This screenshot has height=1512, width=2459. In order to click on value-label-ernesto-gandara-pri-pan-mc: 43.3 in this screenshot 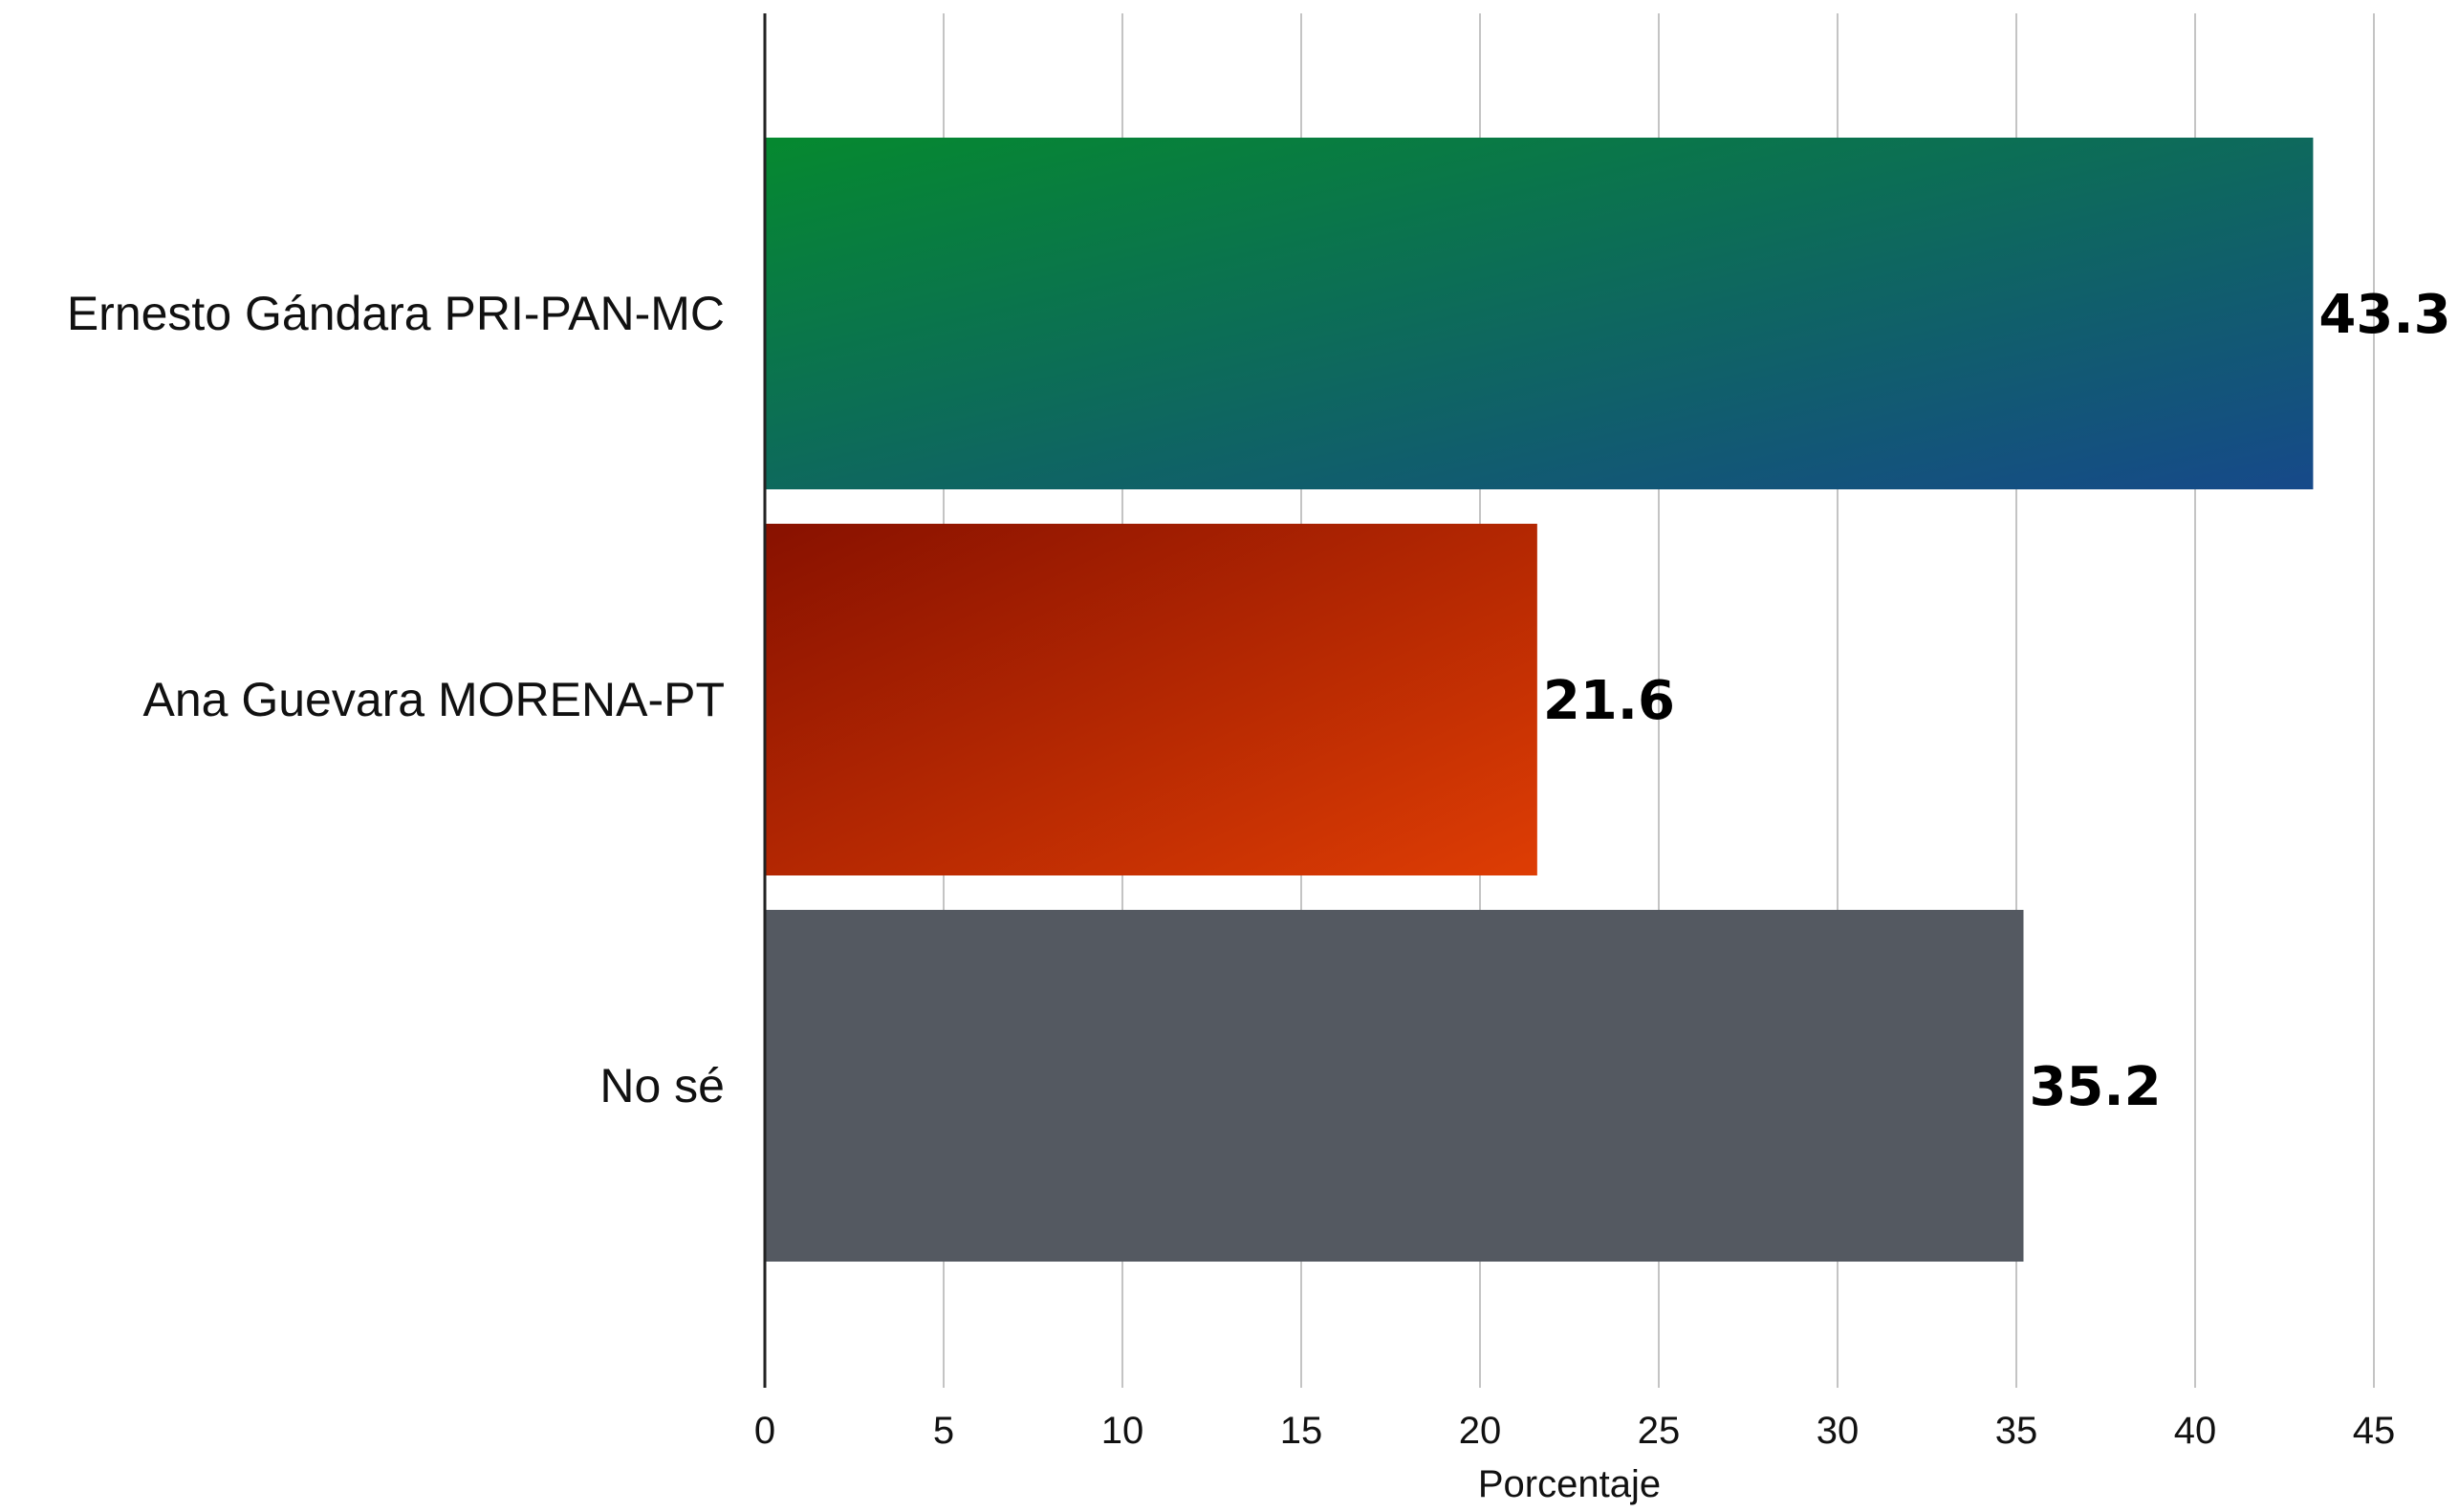, I will do `click(2384, 315)`.